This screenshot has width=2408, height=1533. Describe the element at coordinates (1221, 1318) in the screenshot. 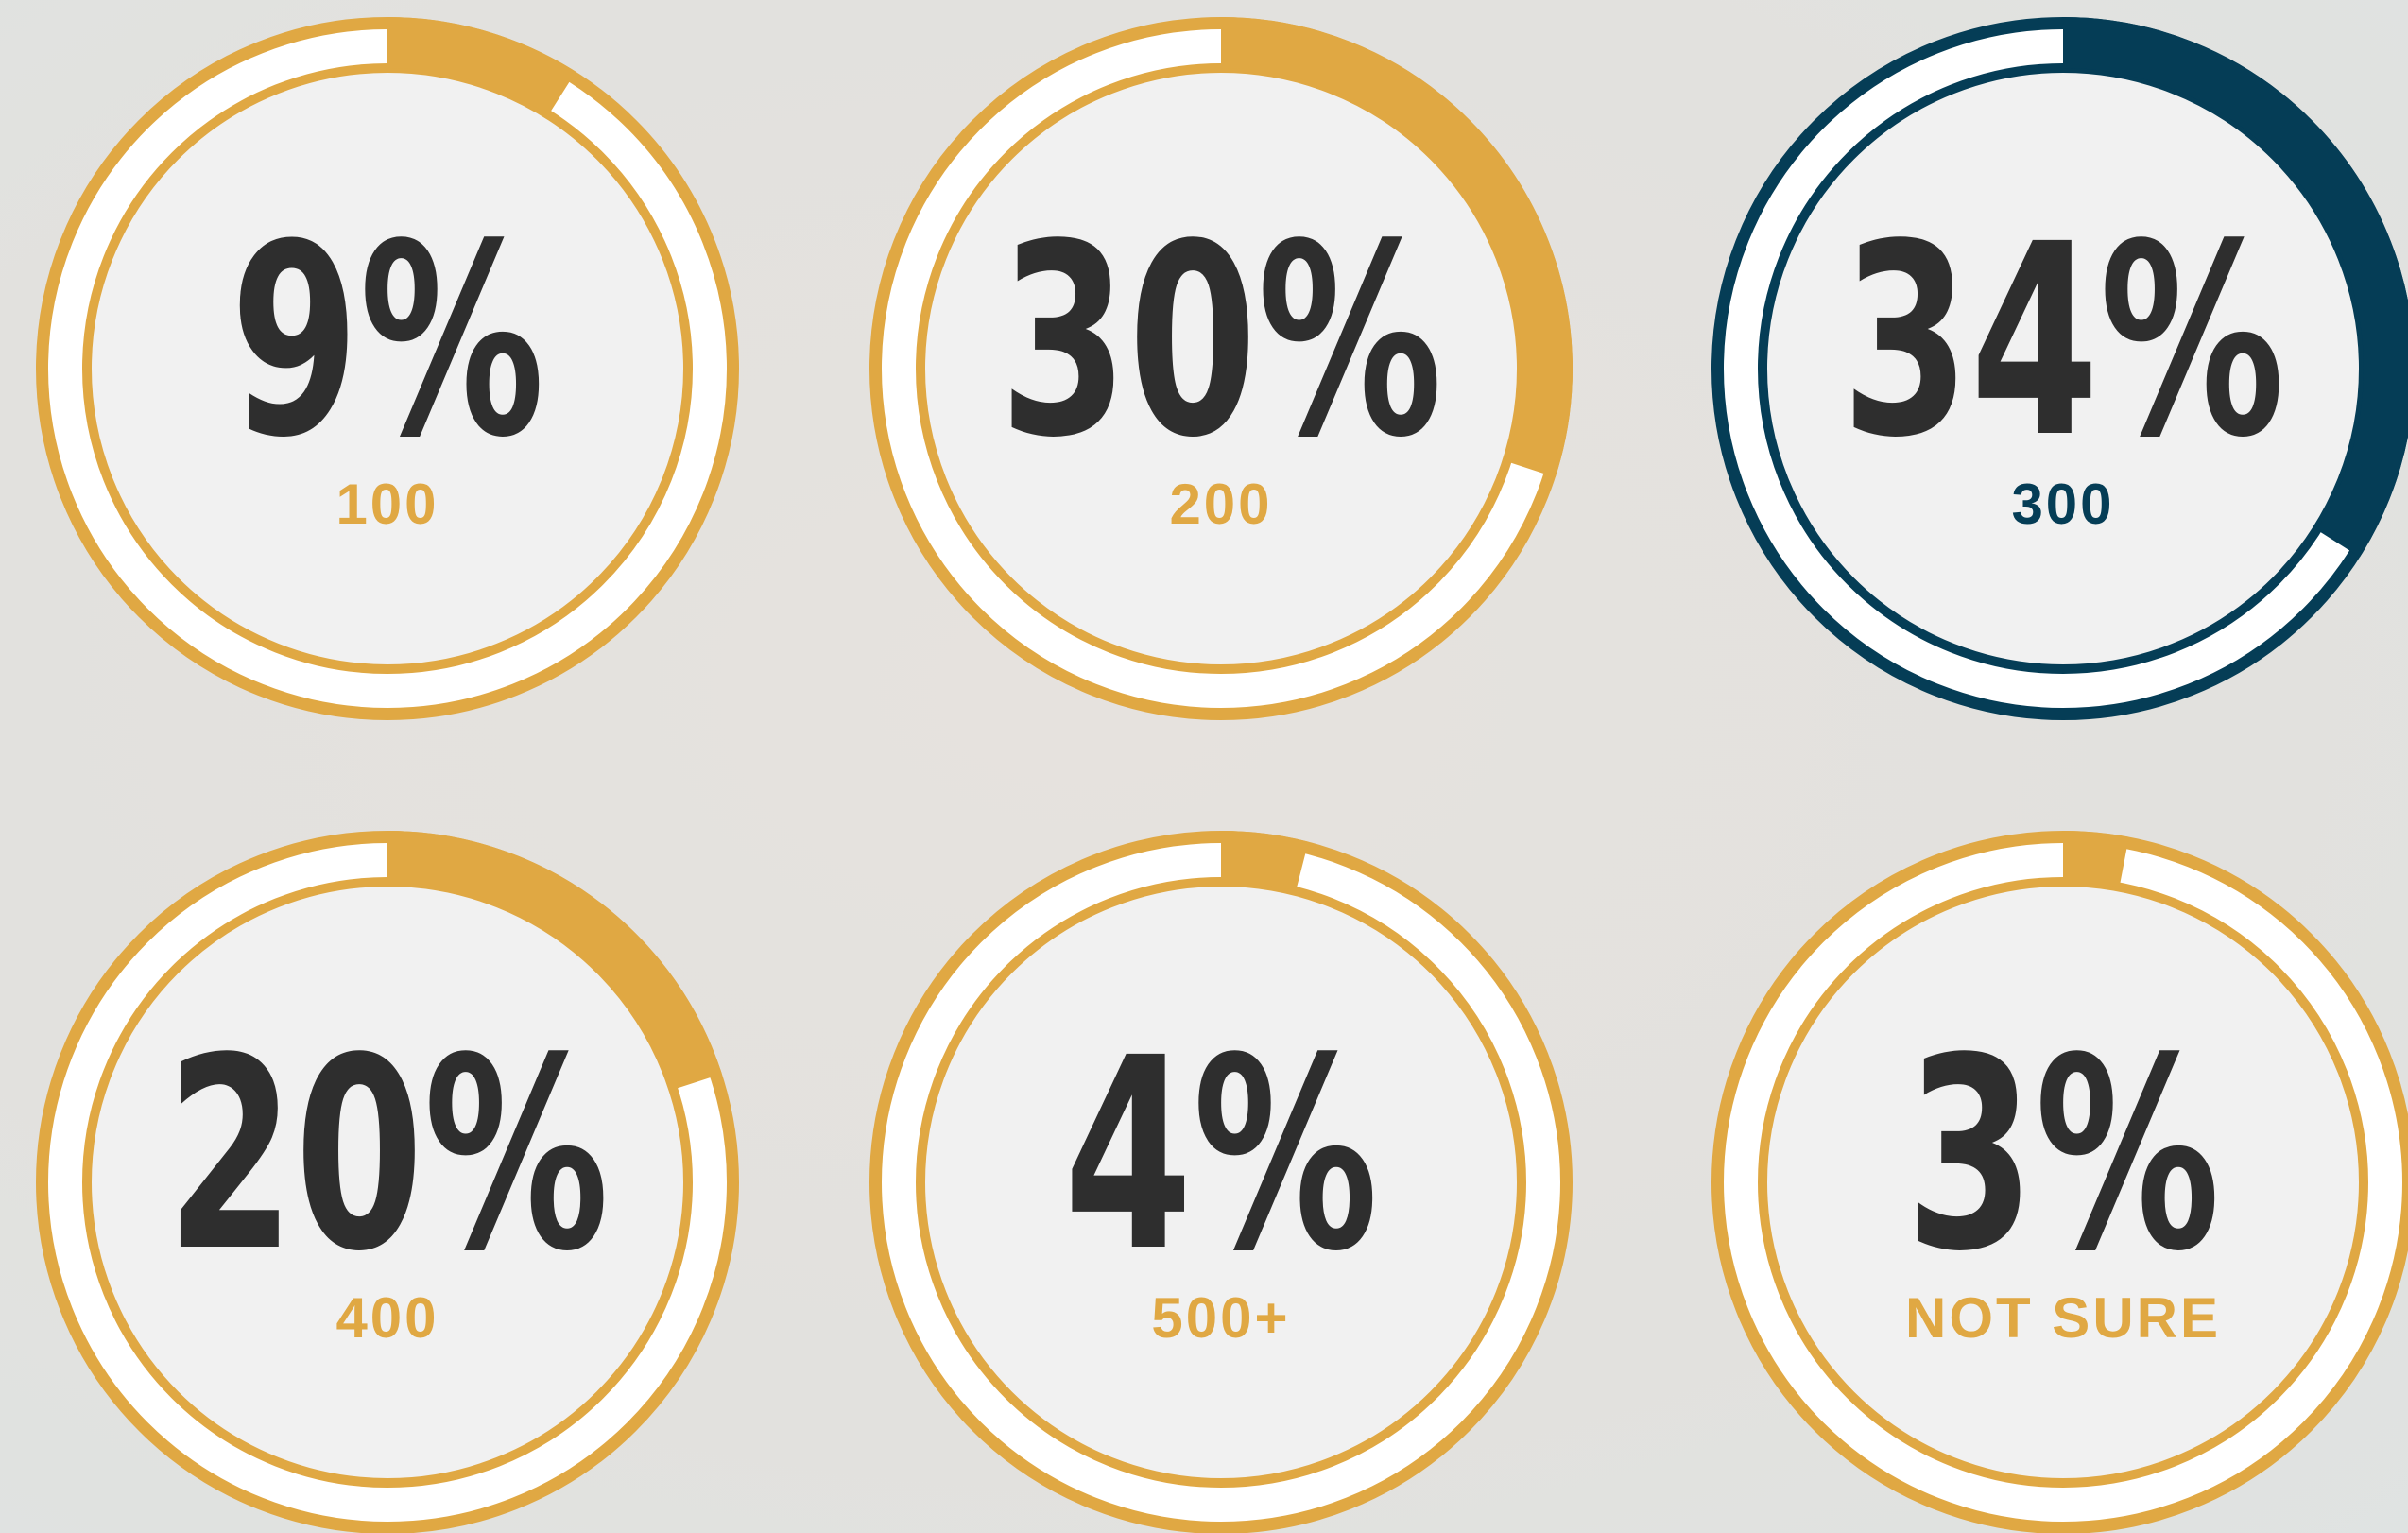

I see `category-label: 500+` at that location.